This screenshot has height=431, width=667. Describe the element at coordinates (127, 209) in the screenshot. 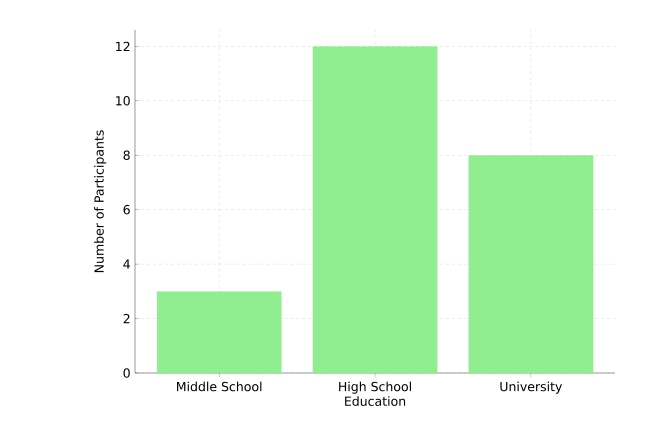

I see `y-tick-label: 6` at that location.